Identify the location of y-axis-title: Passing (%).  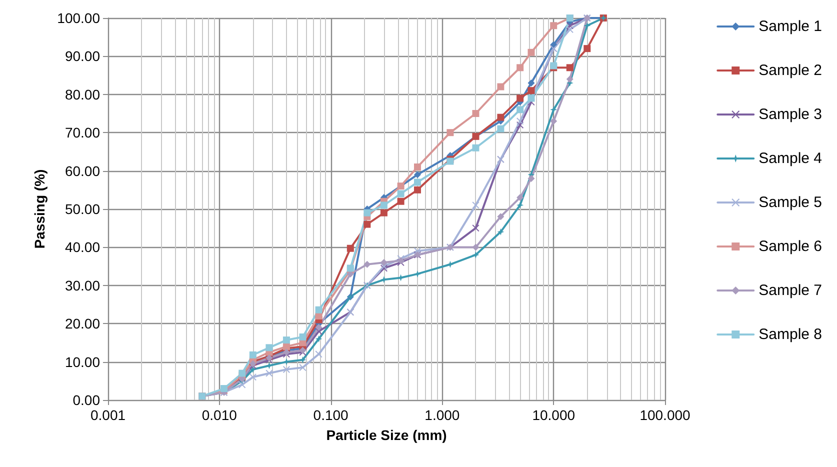
(39, 209).